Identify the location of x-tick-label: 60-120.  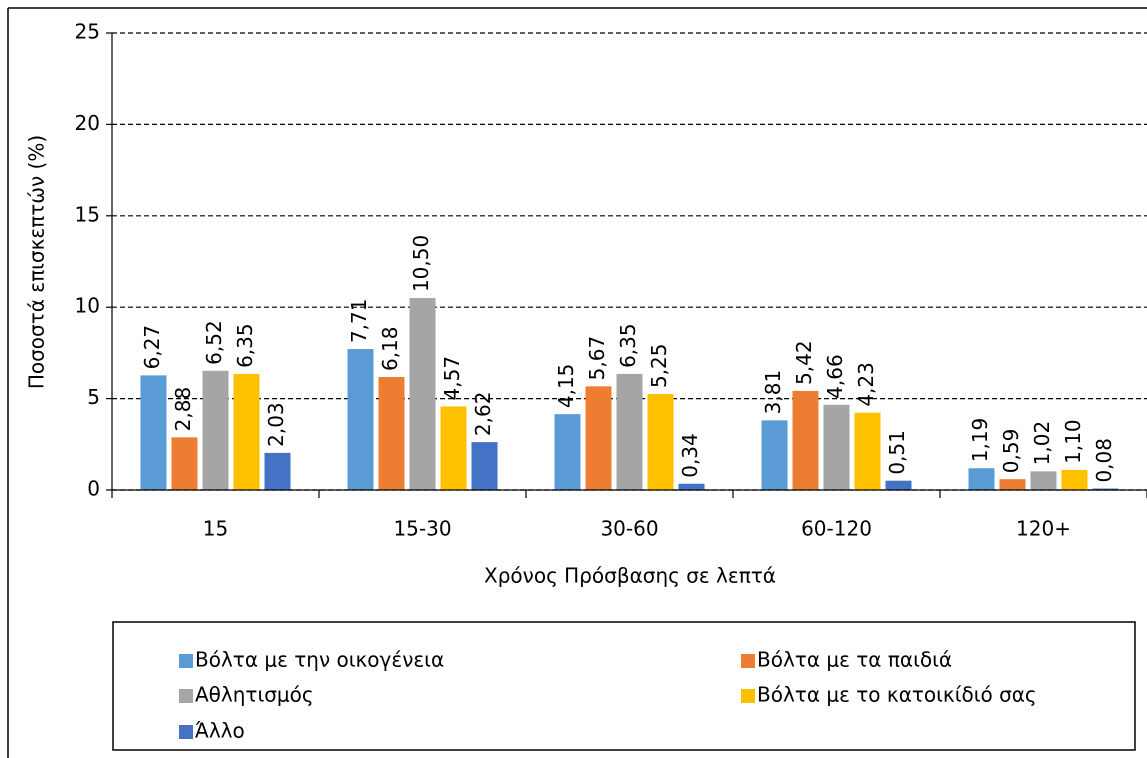
(836, 529).